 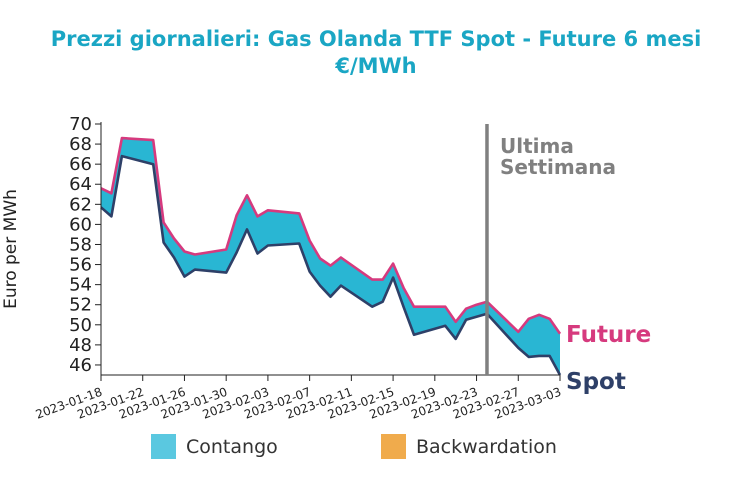 I want to click on spot-series-label: Spot, so click(x=596, y=382).